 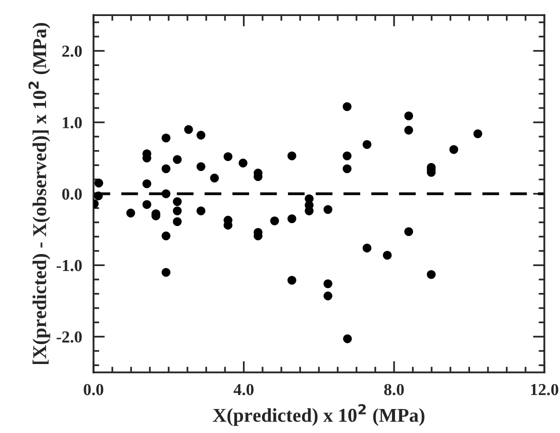 I want to click on y-tick-label: 2.0, so click(x=72, y=51).